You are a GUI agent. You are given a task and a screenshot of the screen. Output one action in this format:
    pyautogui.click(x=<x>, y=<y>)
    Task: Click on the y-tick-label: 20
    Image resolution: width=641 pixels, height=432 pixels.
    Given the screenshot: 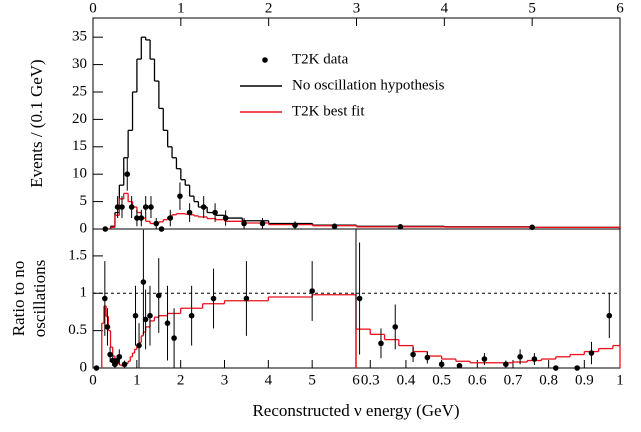 What is the action you would take?
    pyautogui.click(x=79, y=119)
    